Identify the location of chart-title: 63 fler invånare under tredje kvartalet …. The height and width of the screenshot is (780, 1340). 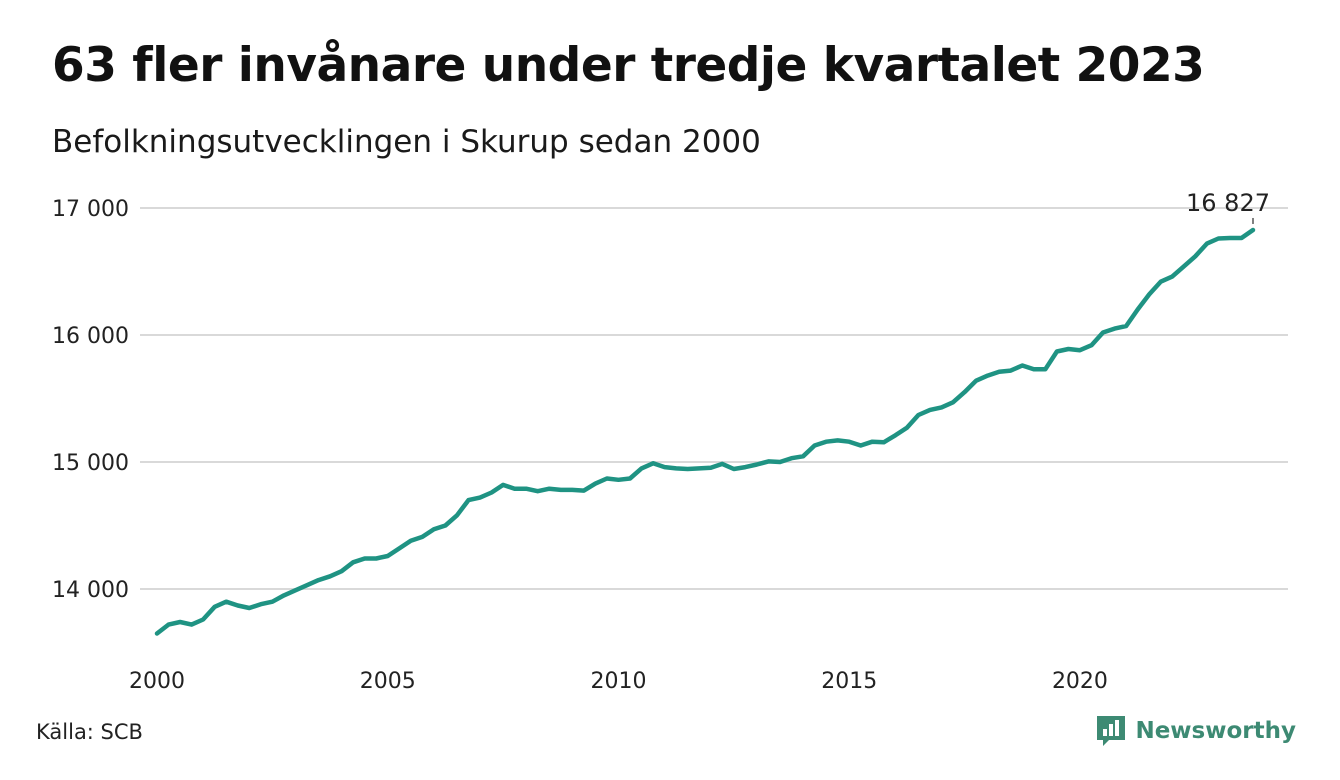
(628, 65).